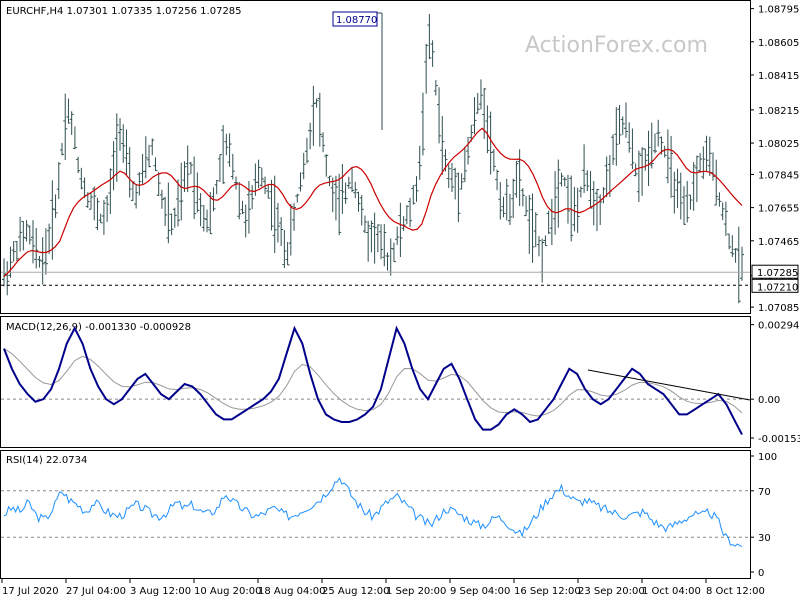  I want to click on high-price-tag-box, so click(355, 19).